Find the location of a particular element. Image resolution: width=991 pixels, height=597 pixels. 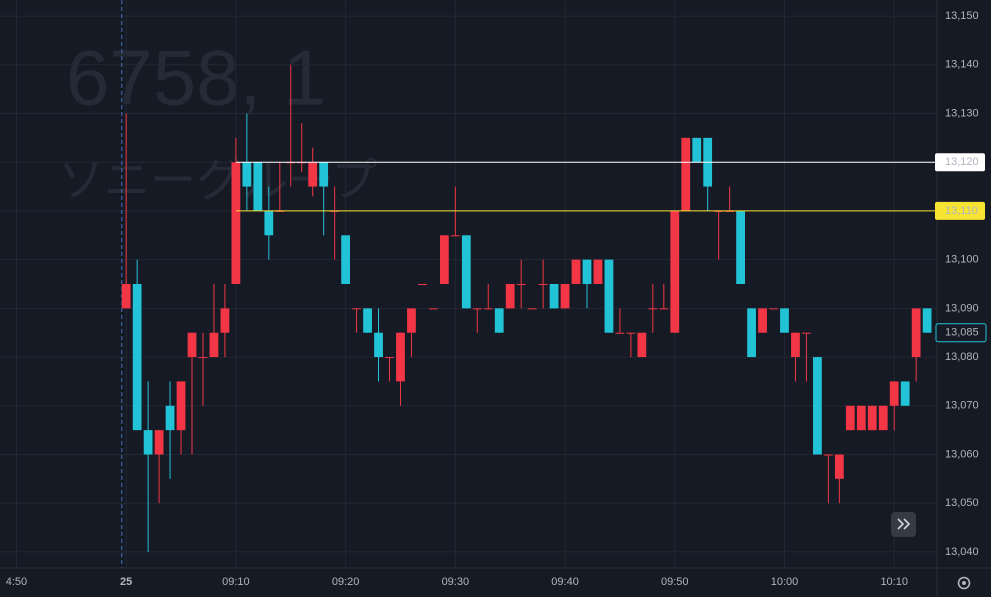

x-tick-label: 09:20 is located at coordinates (346, 582).